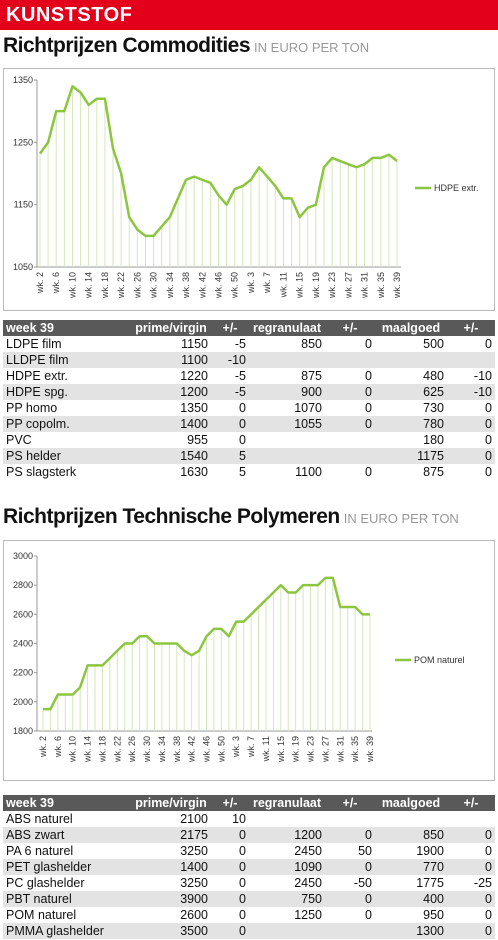  I want to click on cell: 50, so click(365, 851).